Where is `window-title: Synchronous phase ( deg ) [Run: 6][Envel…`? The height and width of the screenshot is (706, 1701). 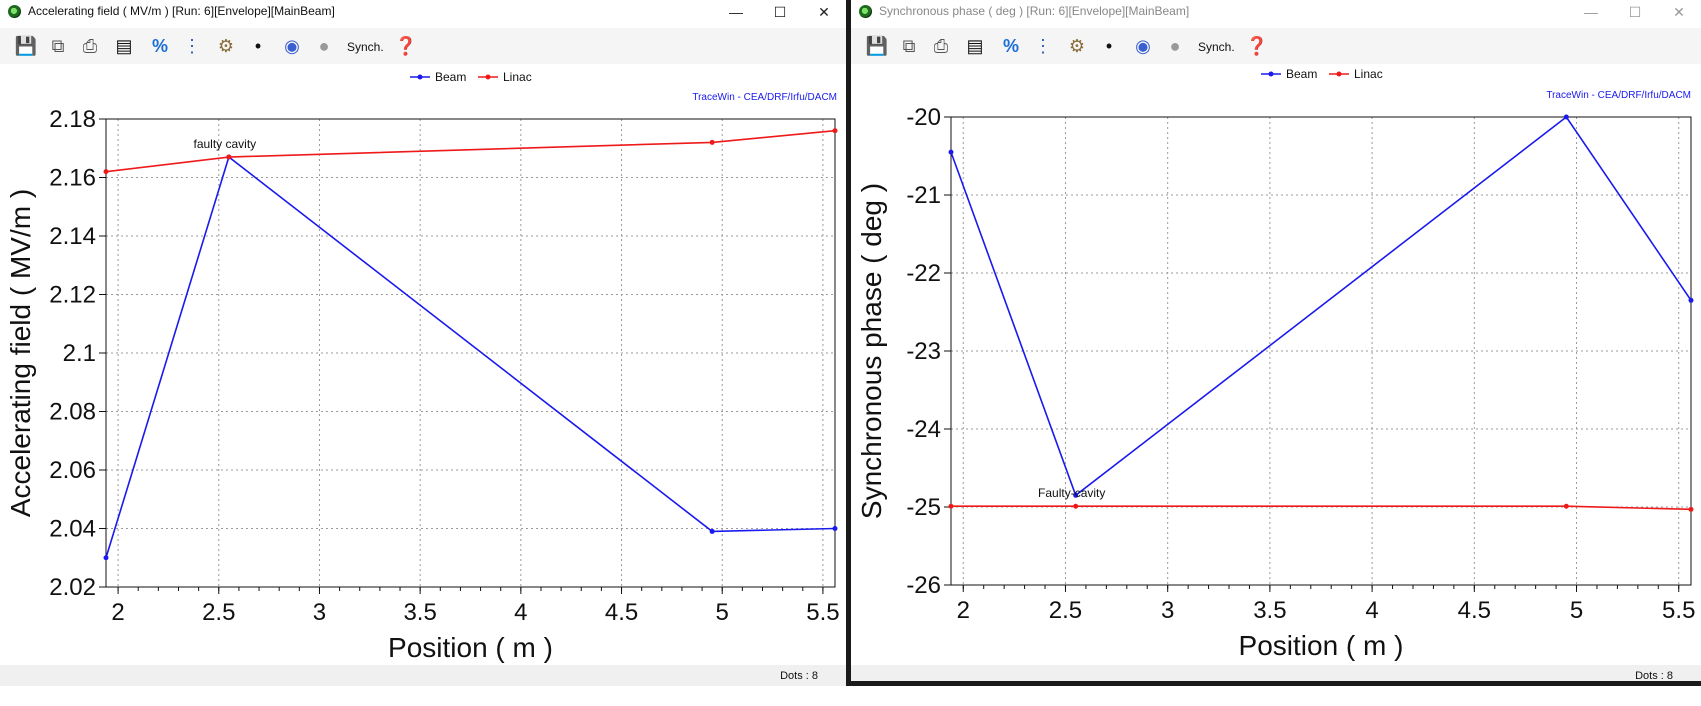 window-title: Synchronous phase ( deg ) [Run: 6][Envel… is located at coordinates (1034, 11).